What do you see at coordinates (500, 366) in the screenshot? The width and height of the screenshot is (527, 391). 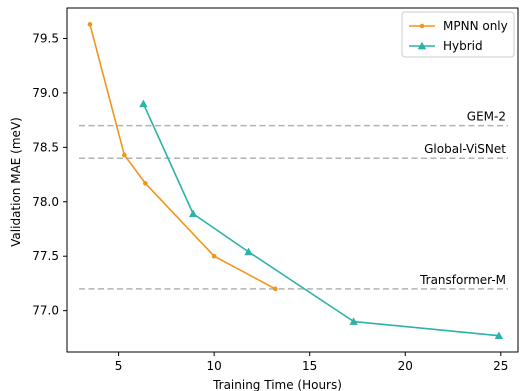 I see `x-tick-label: 25` at bounding box center [500, 366].